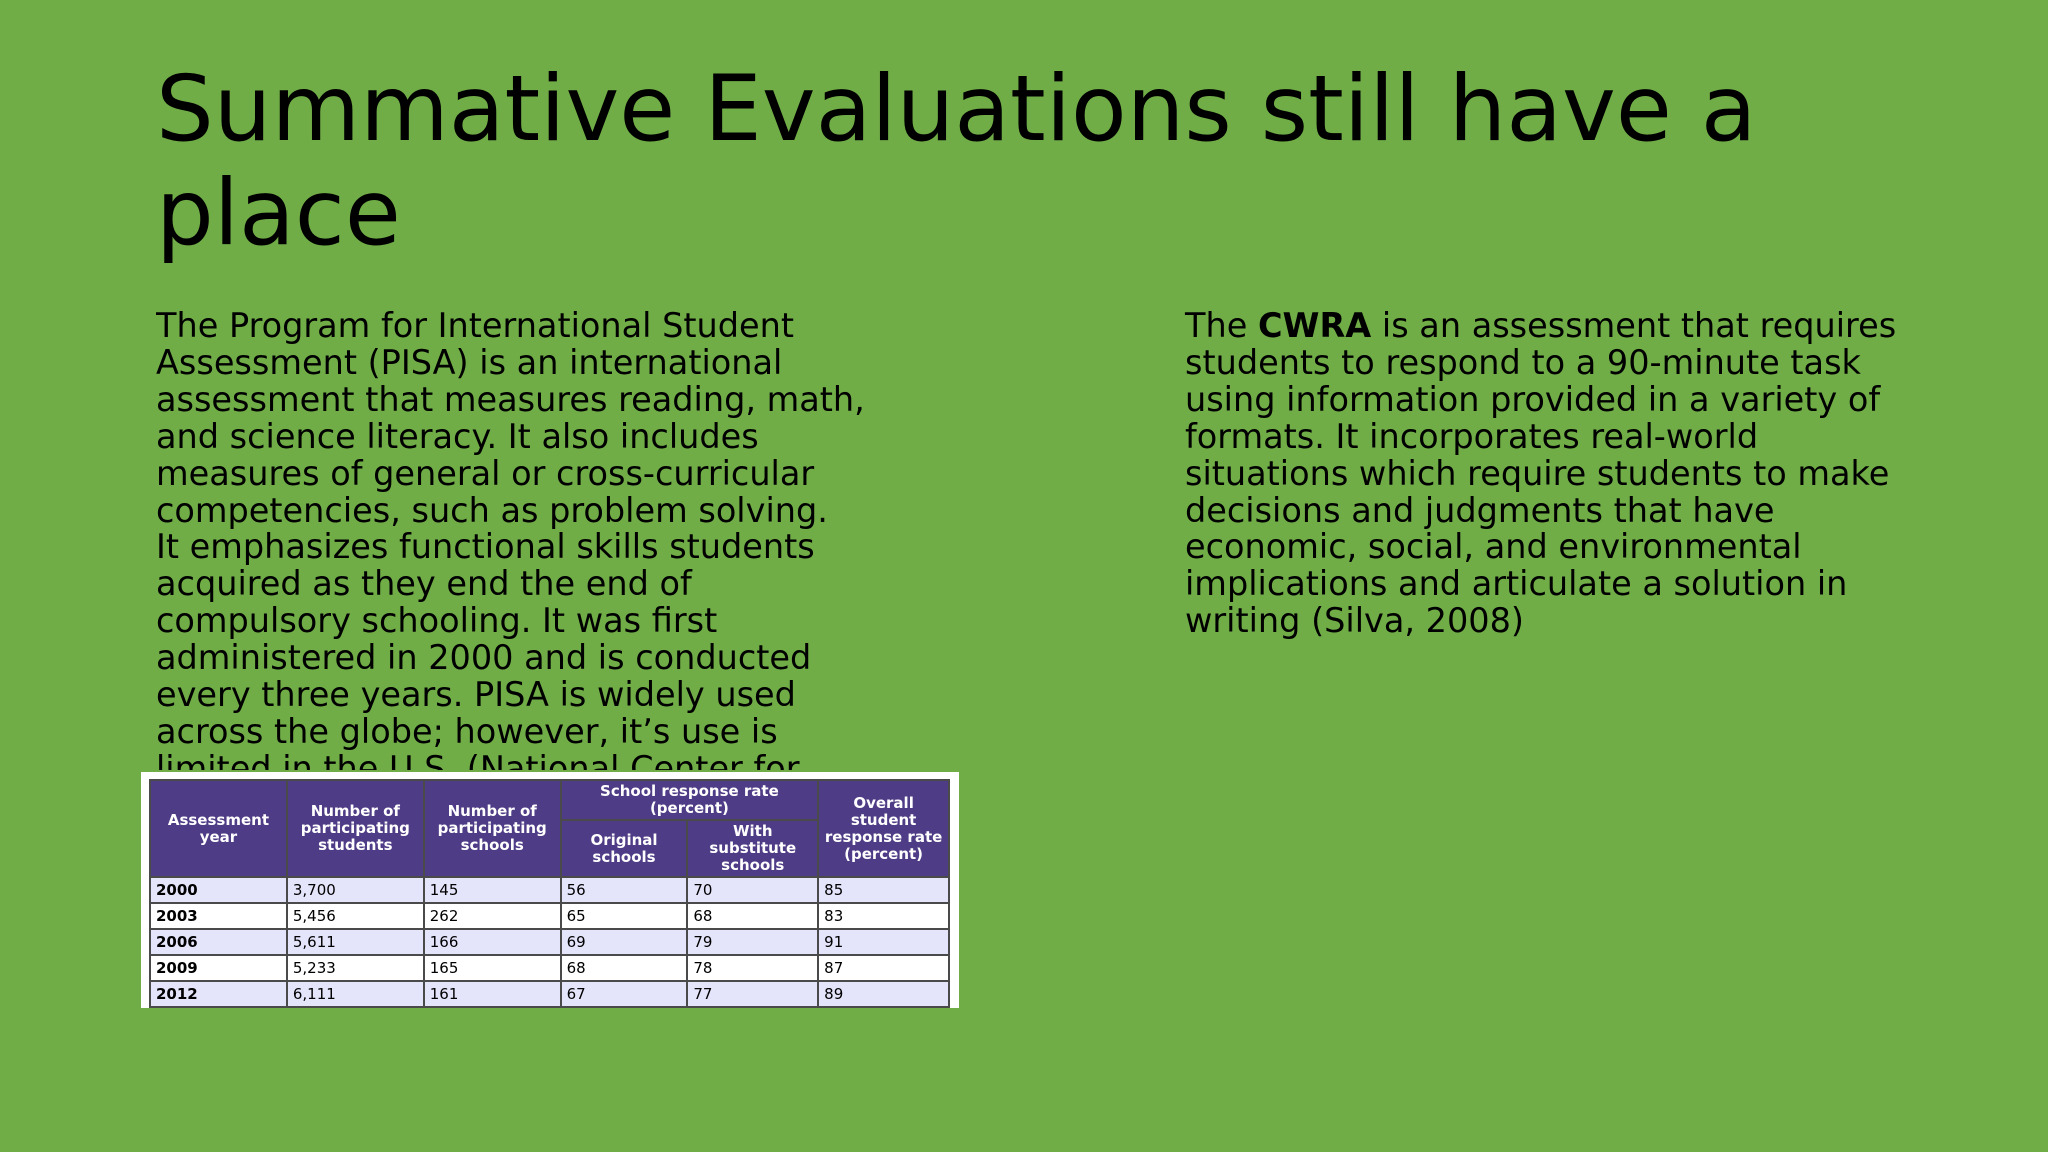 This screenshot has height=1152, width=2048. Describe the element at coordinates (624, 916) in the screenshot. I see `cell-original: 65` at that location.